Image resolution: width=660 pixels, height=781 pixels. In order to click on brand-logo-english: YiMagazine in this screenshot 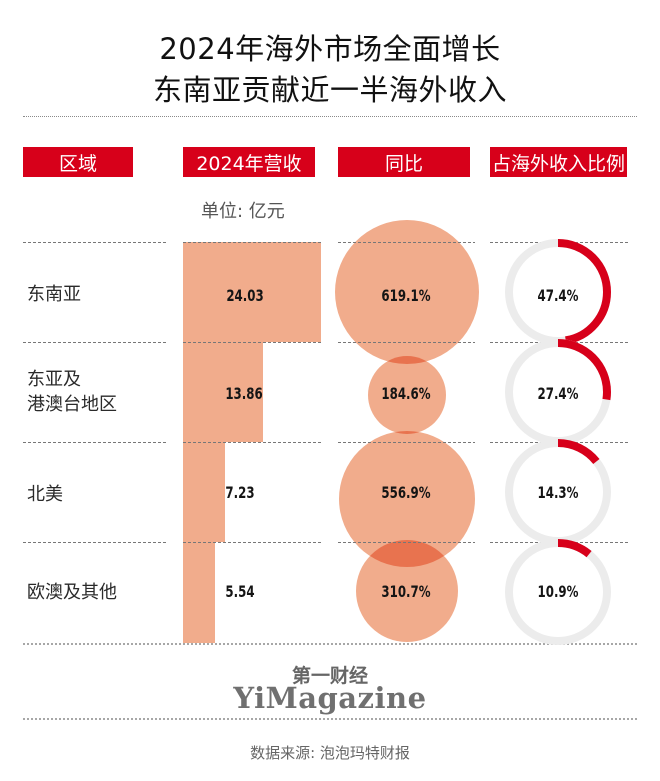, I will do `click(330, 698)`.